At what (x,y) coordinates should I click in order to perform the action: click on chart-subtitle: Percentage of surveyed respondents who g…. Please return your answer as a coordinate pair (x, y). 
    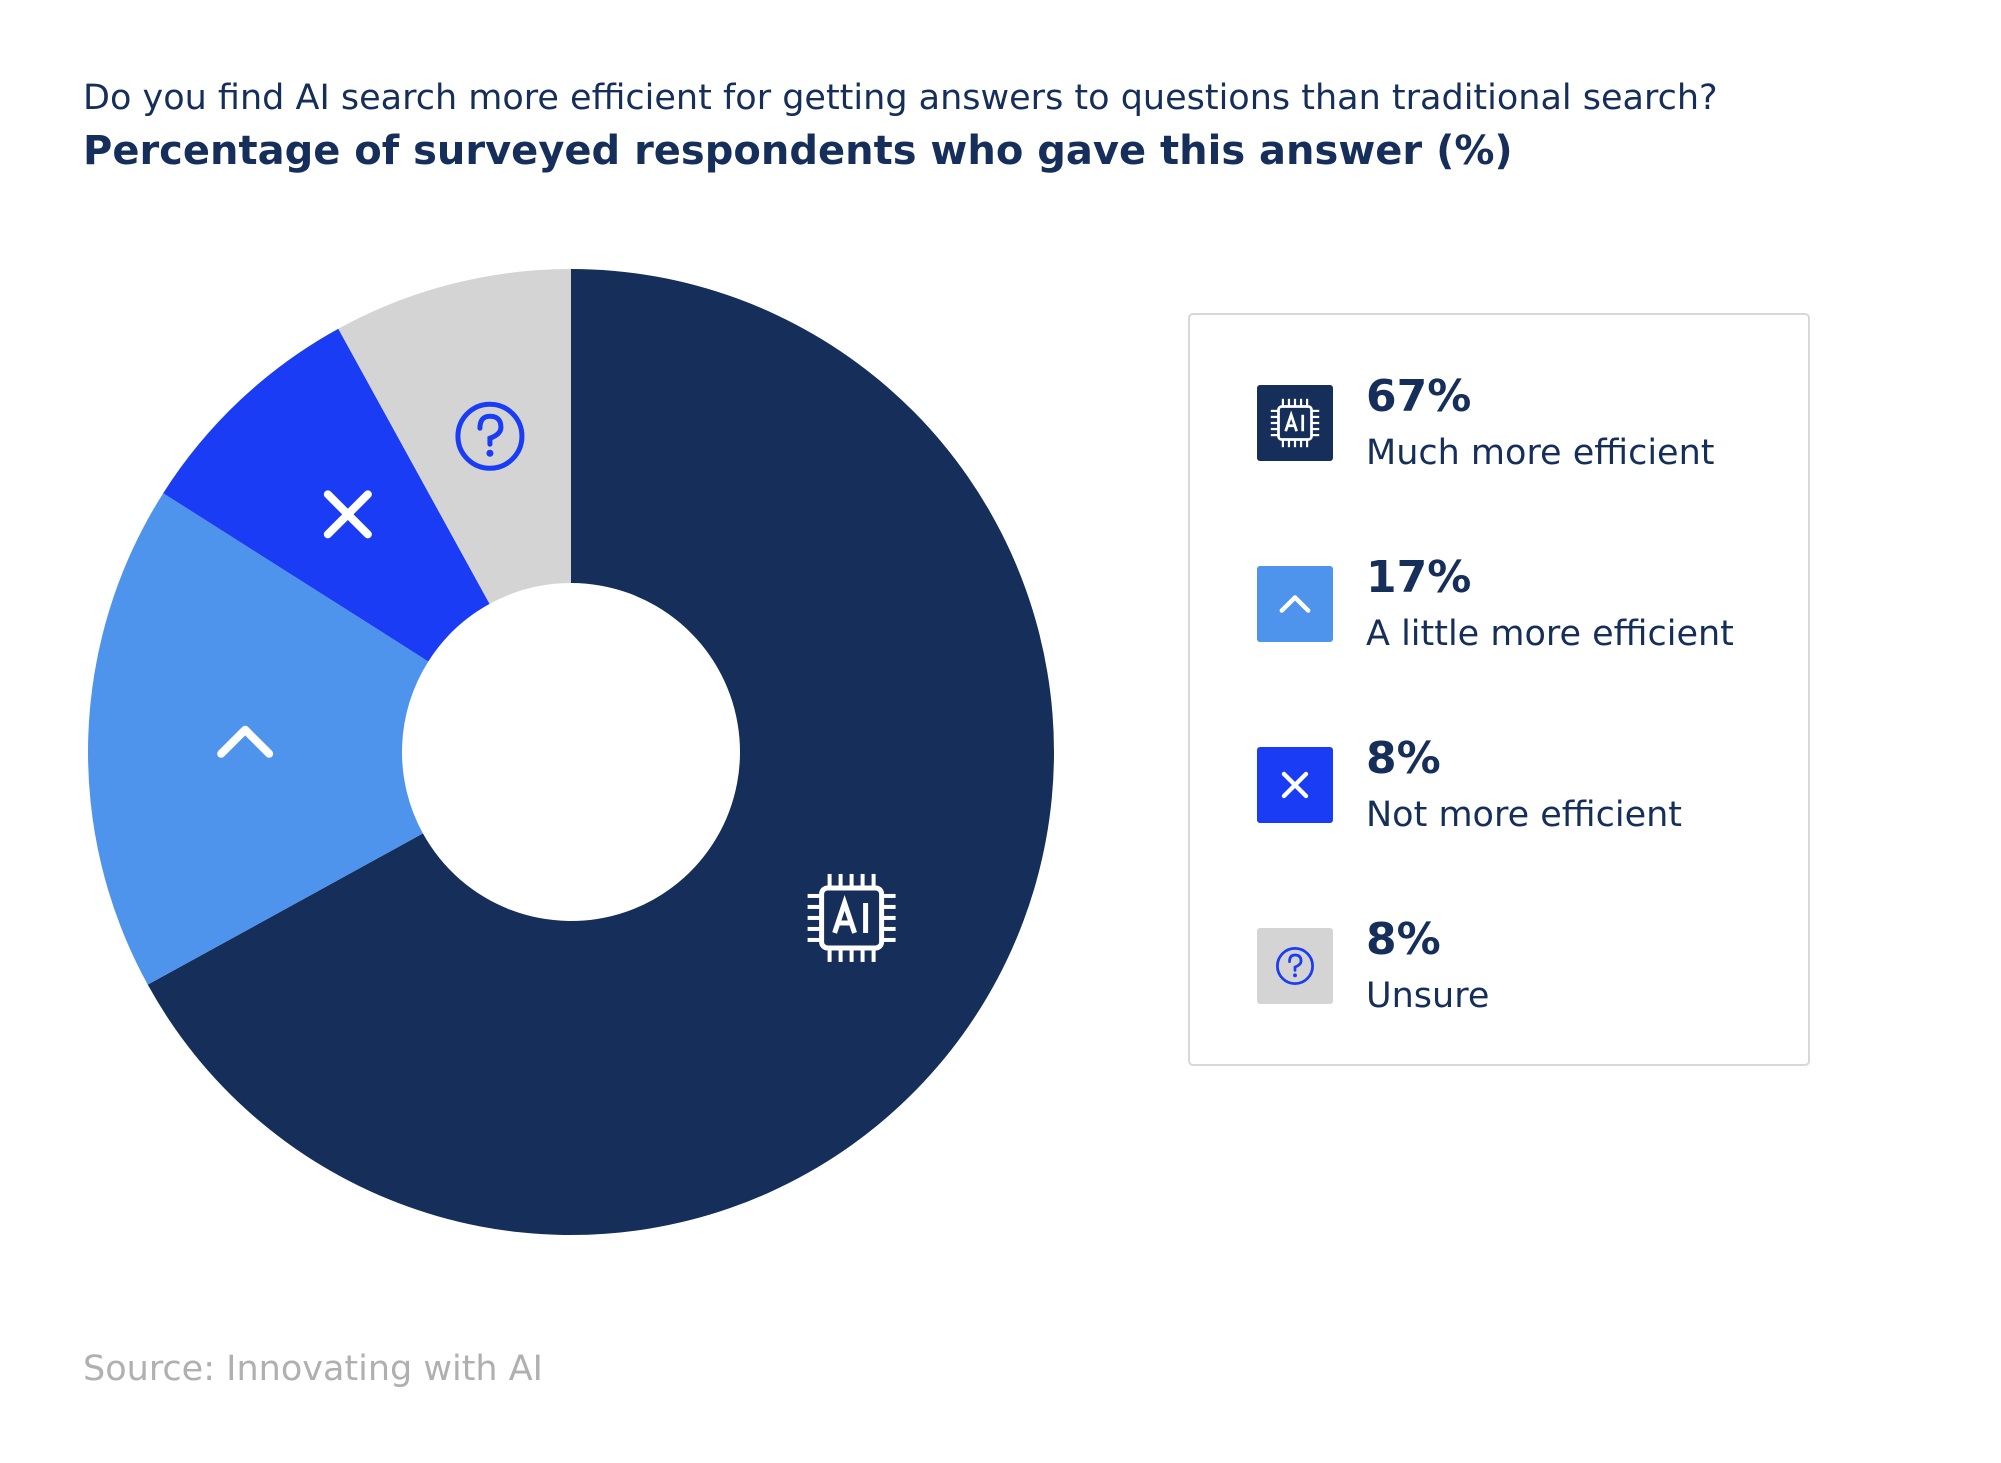
    Looking at the image, I should click on (798, 151).